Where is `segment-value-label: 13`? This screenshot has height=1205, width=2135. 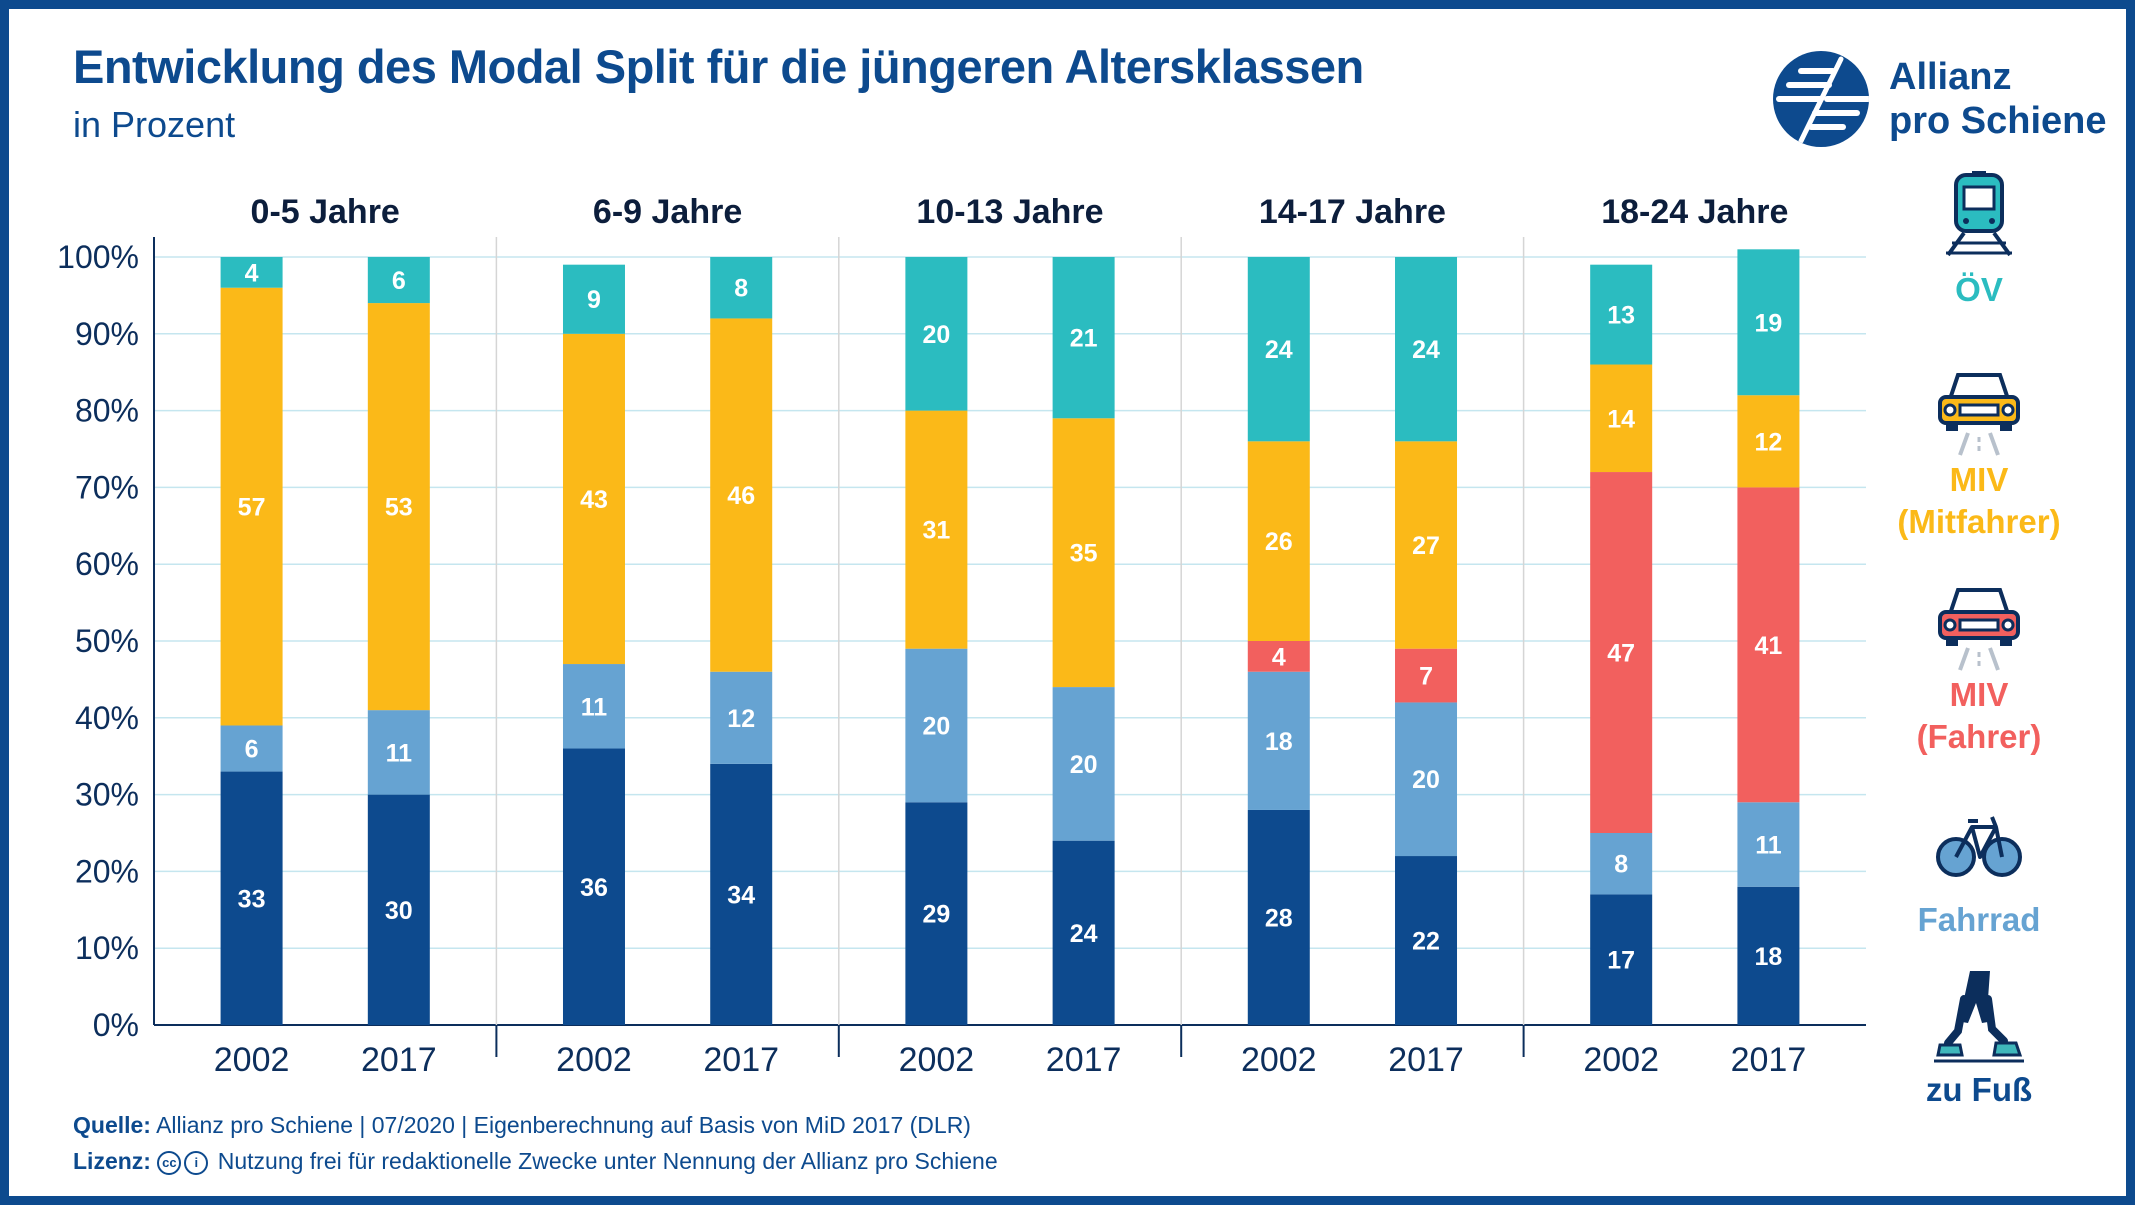 segment-value-label: 13 is located at coordinates (1621, 316).